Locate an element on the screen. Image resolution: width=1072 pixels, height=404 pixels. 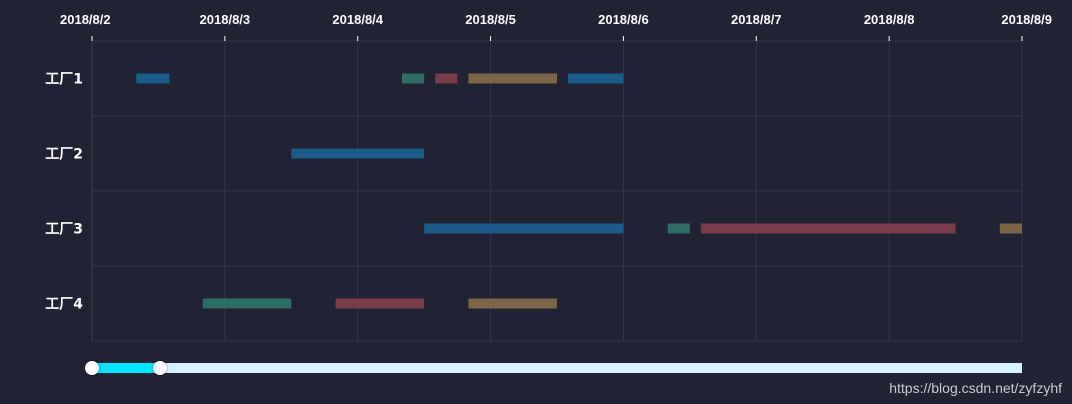
y-category-label: 工厂1 is located at coordinates (64, 80).